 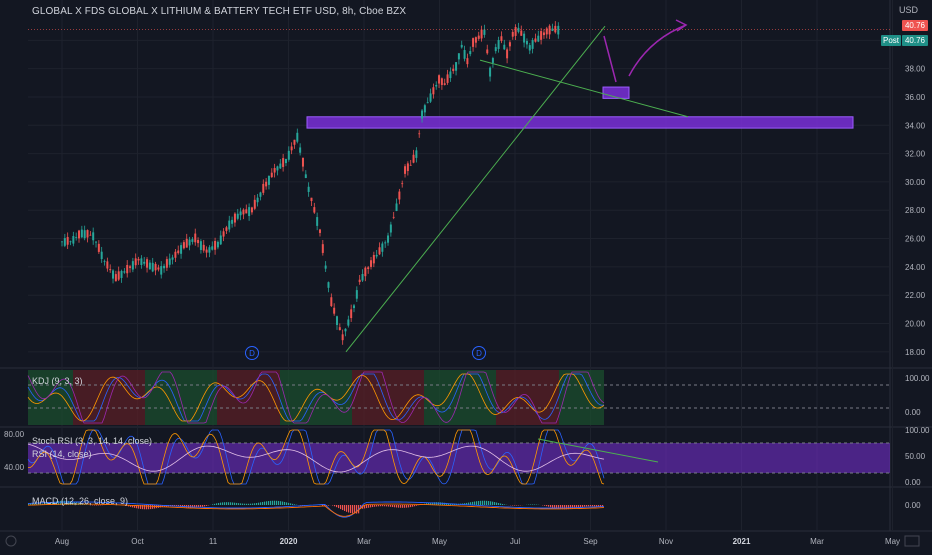 I want to click on x-tick-label: Jul, so click(x=515, y=541).